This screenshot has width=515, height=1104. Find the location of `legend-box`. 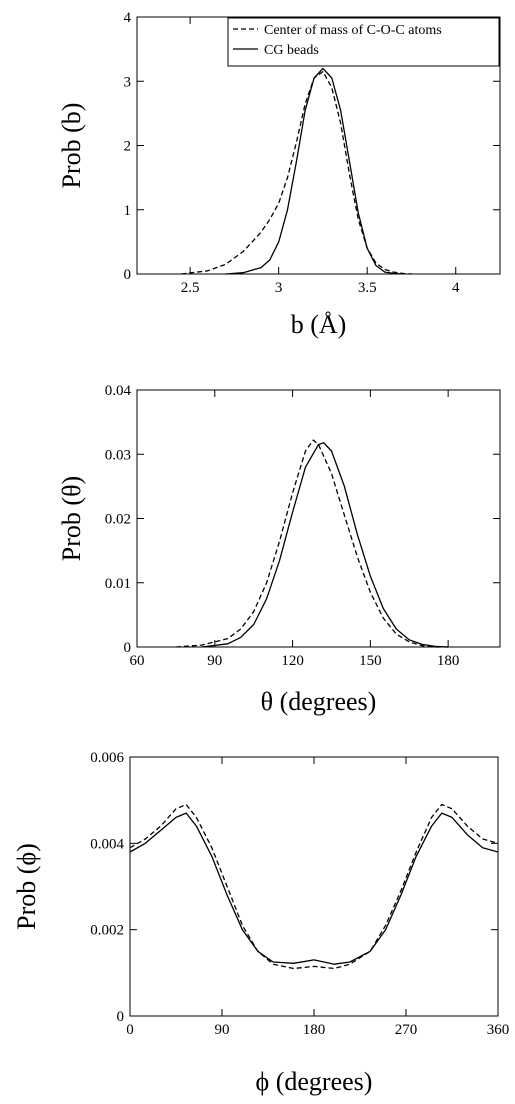

legend-box is located at coordinates (363, 42).